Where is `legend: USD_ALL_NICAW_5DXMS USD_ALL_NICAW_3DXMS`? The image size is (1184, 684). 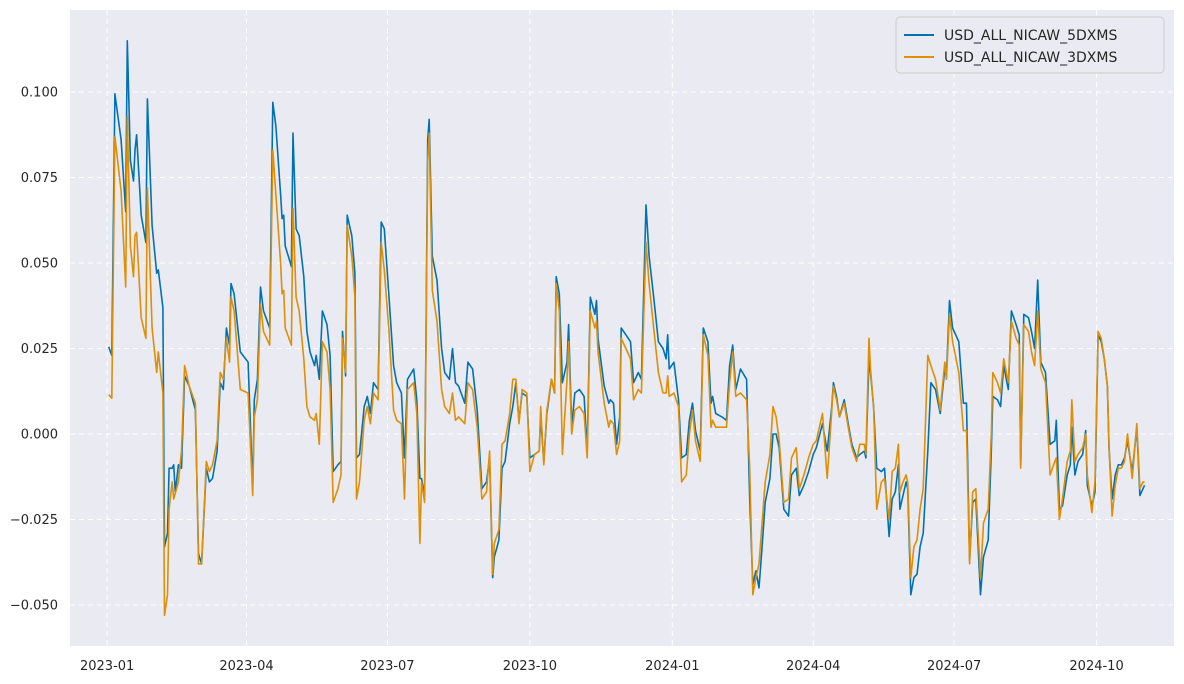 legend: USD_ALL_NICAW_5DXMS USD_ALL_NICAW_3DXMS is located at coordinates (1030, 45).